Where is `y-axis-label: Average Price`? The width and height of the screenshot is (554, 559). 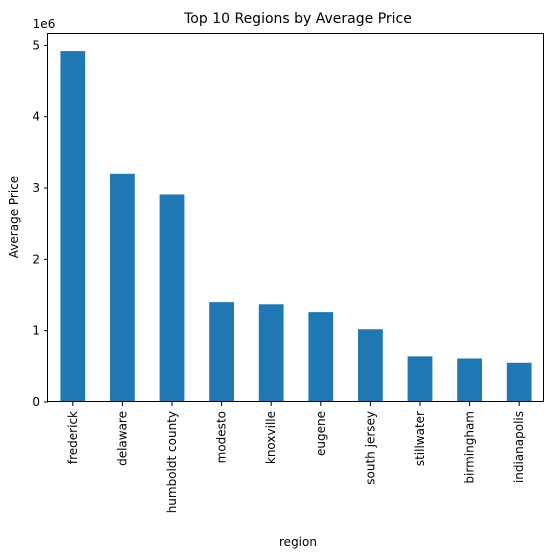 y-axis-label: Average Price is located at coordinates (14, 217).